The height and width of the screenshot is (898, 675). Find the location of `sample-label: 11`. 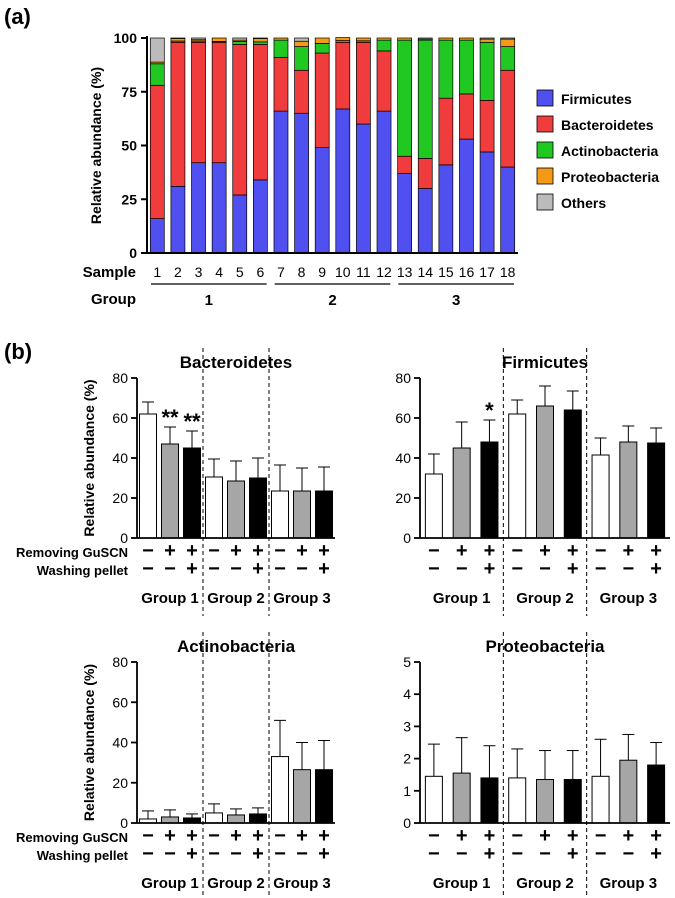

sample-label: 11 is located at coordinates (363, 272).